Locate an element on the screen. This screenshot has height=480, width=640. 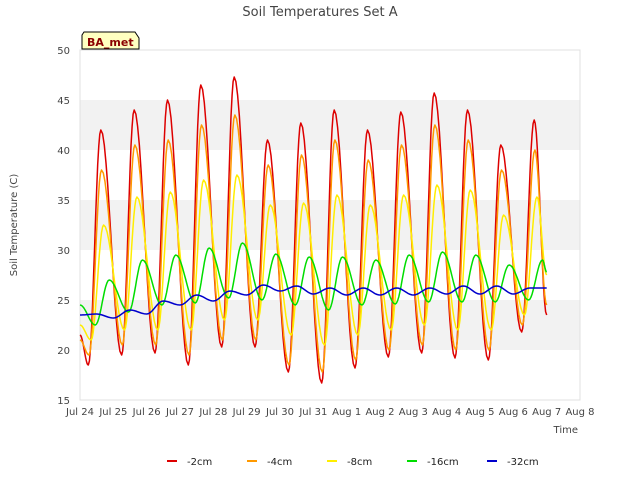
badge-label: BA_met is located at coordinates (110, 42).